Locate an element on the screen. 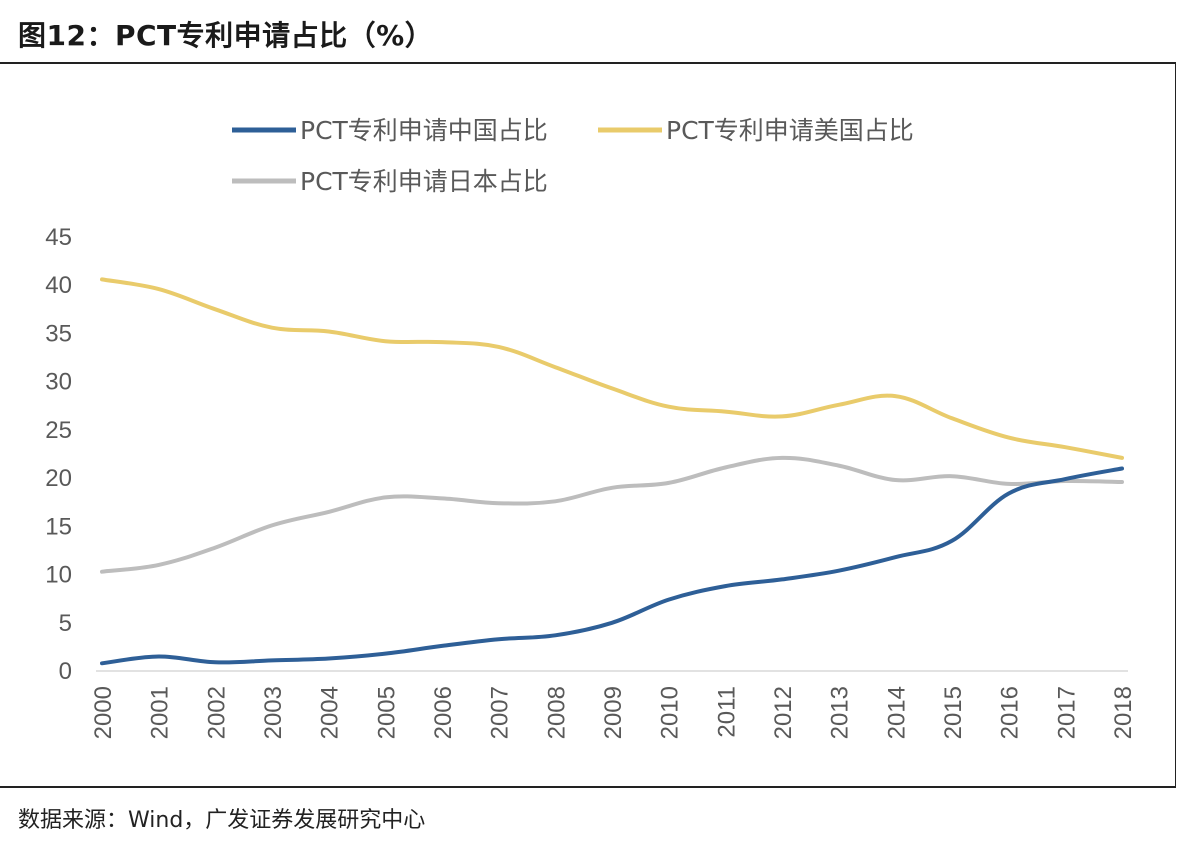 The height and width of the screenshot is (846, 1182). x-tick-label: 2012 is located at coordinates (783, 712).